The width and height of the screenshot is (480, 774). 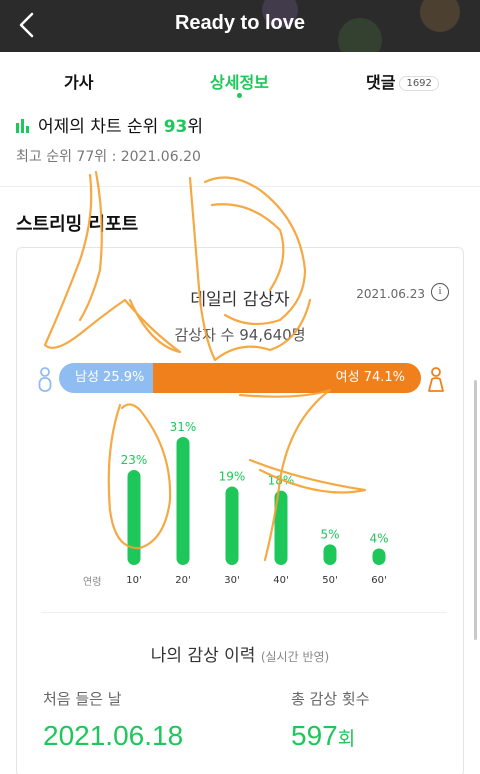 I want to click on total-plays-value: 597회, so click(x=323, y=736).